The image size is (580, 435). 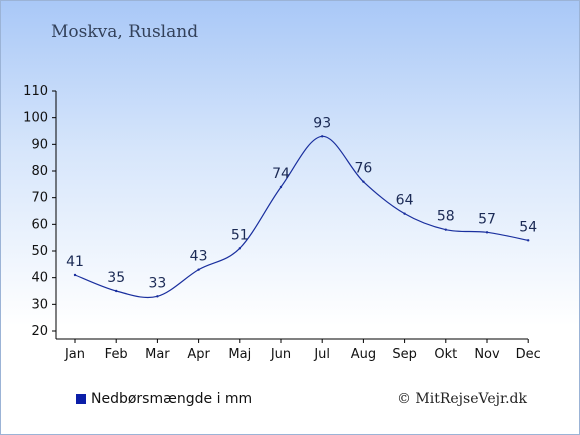 What do you see at coordinates (39, 304) in the screenshot?
I see `y-tick-label: 30` at bounding box center [39, 304].